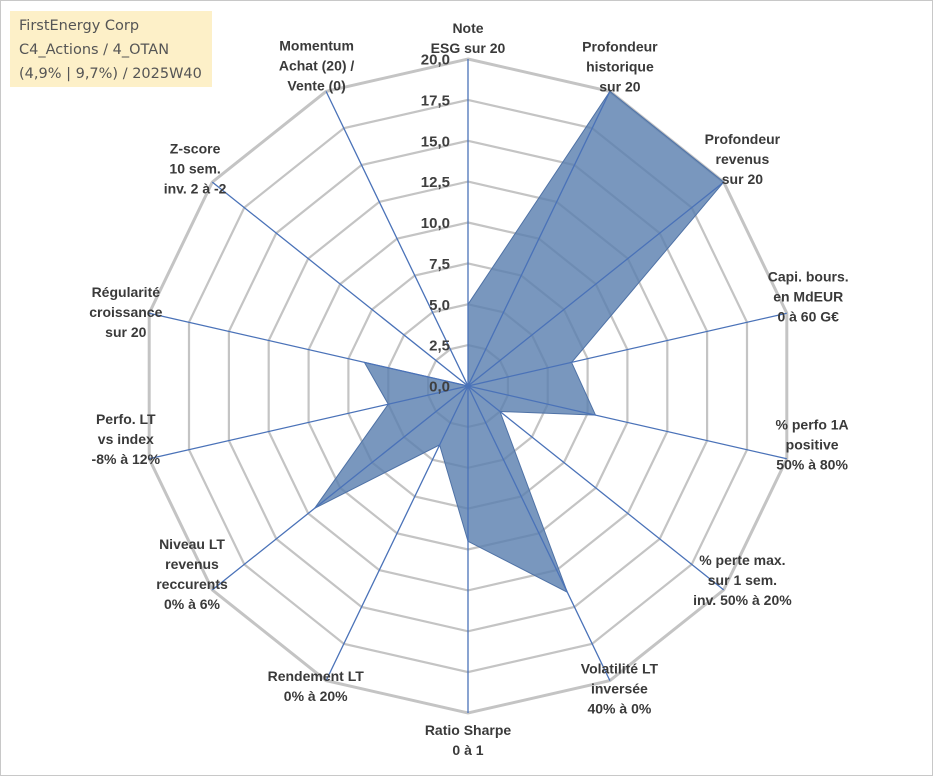  Describe the element at coordinates (195, 168) in the screenshot. I see `axis-label: Z-score 10 sem. inv. 2 à -2` at that location.